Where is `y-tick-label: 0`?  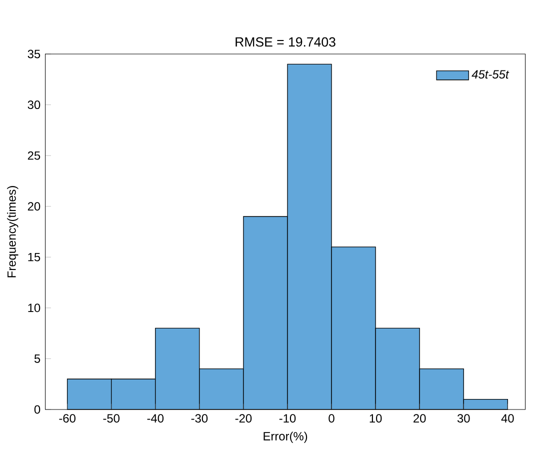
y-tick-label: 0 is located at coordinates (37, 409).